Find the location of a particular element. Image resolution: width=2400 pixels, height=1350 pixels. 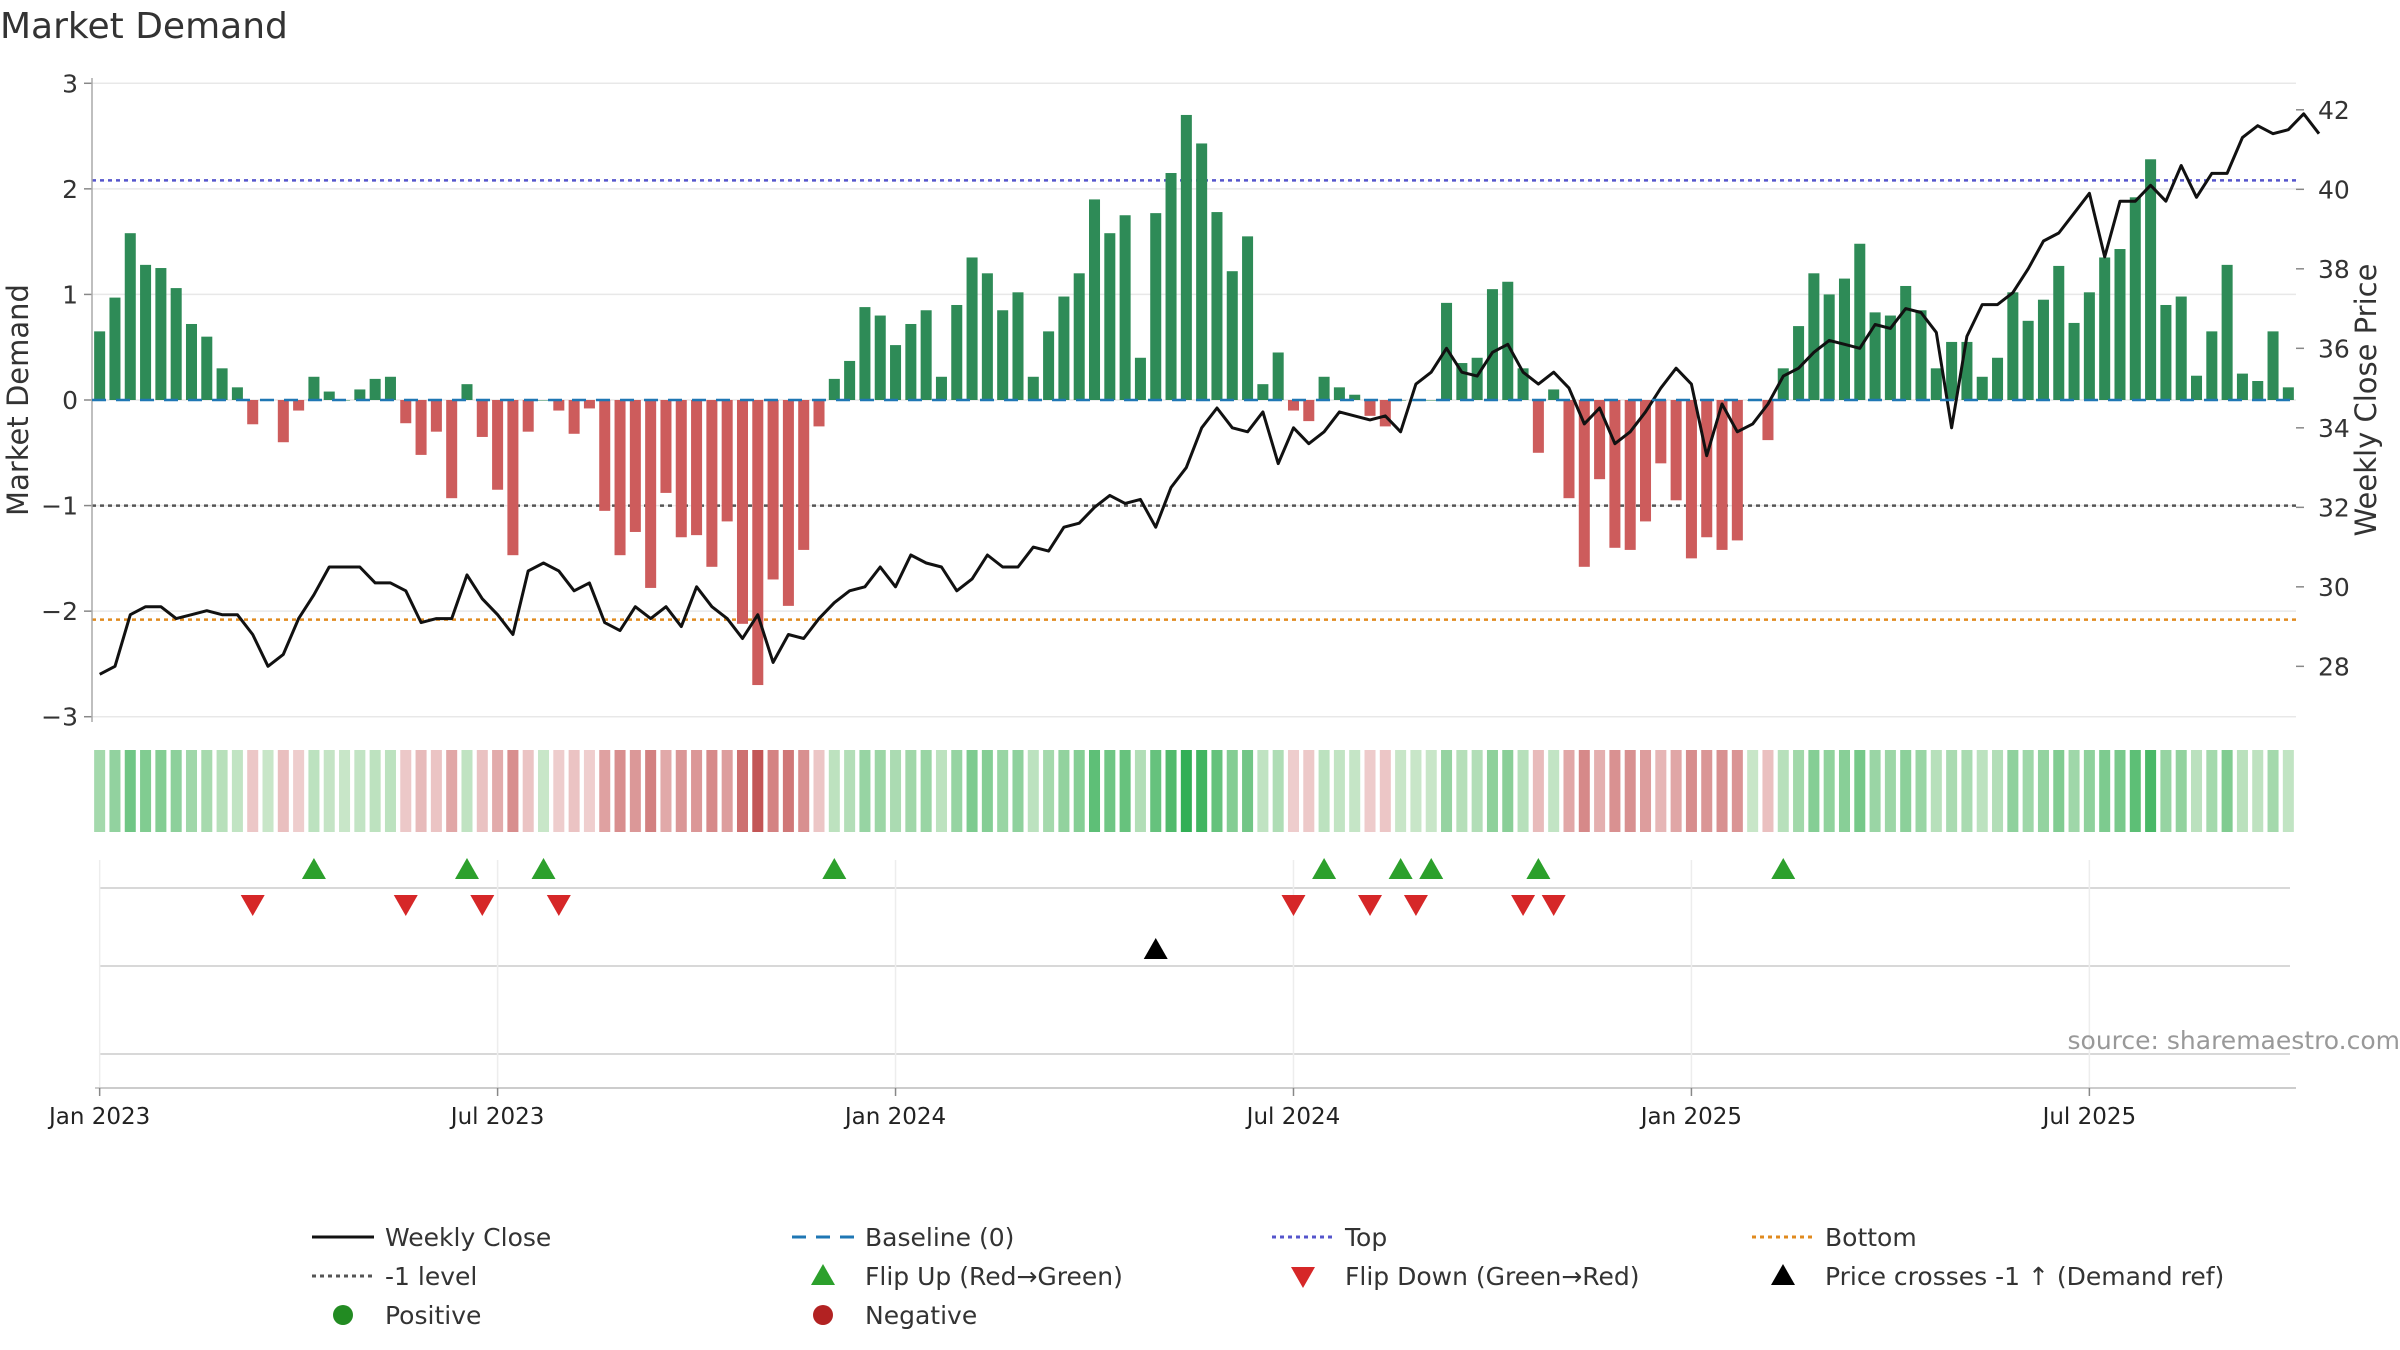

legend-item-negative: Negative is located at coordinates (895, 1315).